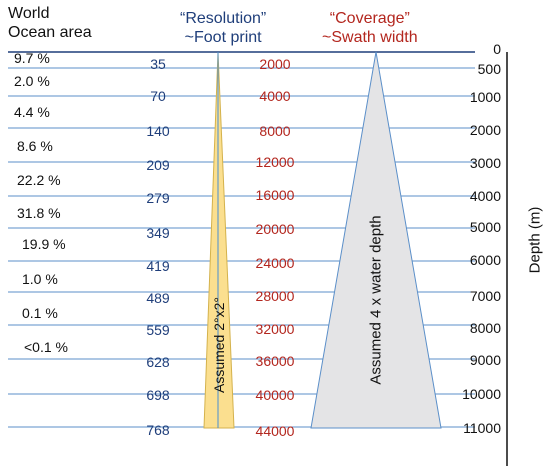 The height and width of the screenshot is (473, 550). Describe the element at coordinates (275, 195) in the screenshot. I see `swath-value: 16000` at that location.